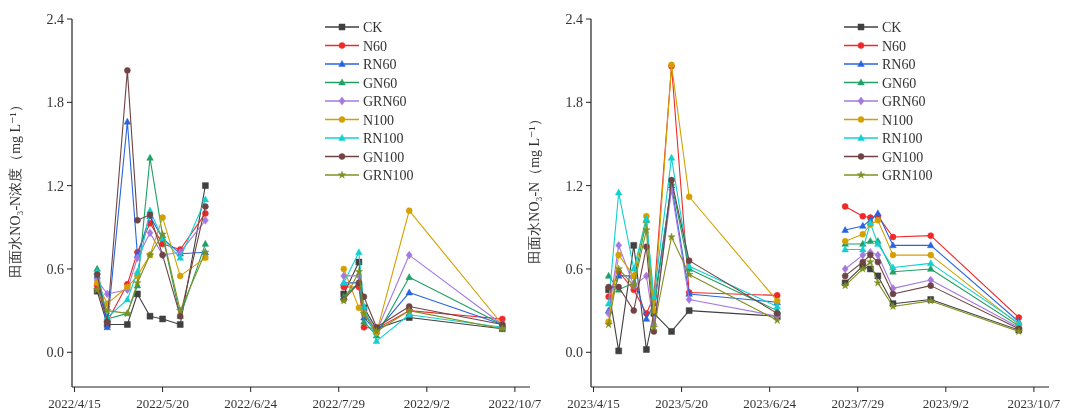 The height and width of the screenshot is (419, 1072). What do you see at coordinates (515, 403) in the screenshot?
I see `x-tick-label: 2022/10/7` at bounding box center [515, 403].